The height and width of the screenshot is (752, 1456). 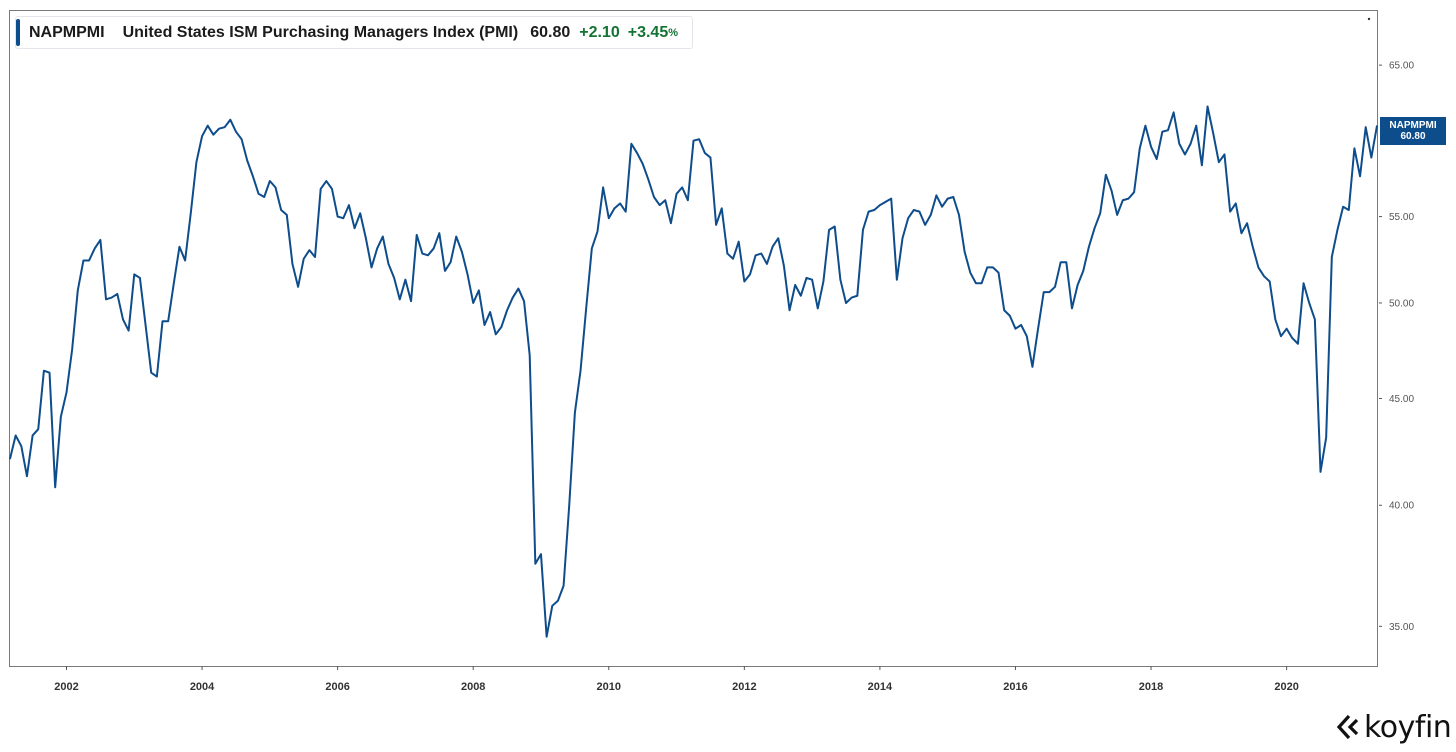 What do you see at coordinates (1015, 687) in the screenshot?
I see `x-tick-label: 2016` at bounding box center [1015, 687].